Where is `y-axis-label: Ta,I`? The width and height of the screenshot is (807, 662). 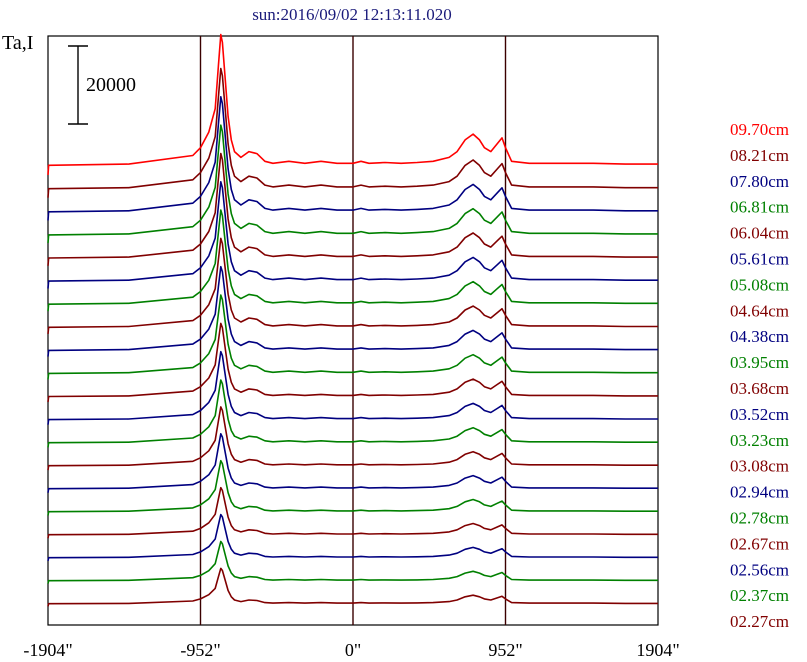 y-axis-label: Ta,I is located at coordinates (17, 43).